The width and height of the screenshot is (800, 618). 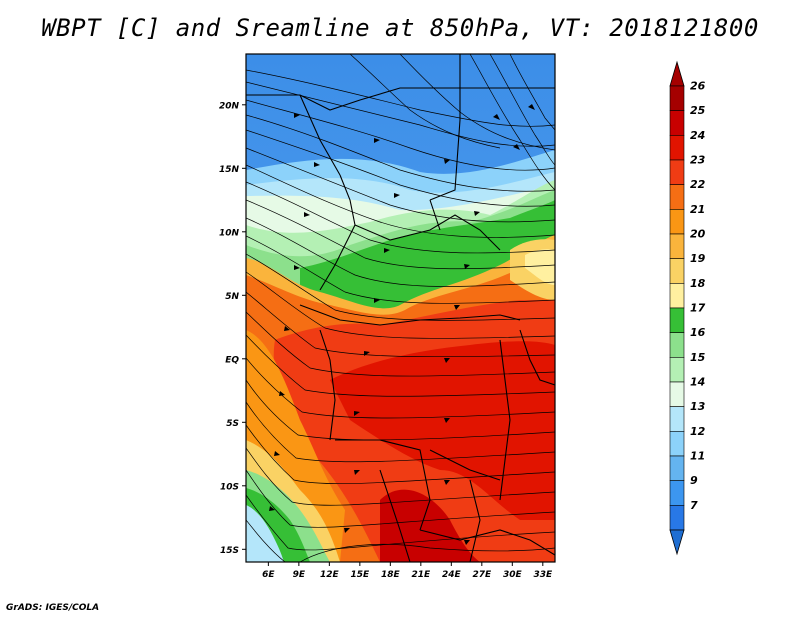 What do you see at coordinates (677, 73) in the screenshot?
I see `colorbar-max-arrow` at bounding box center [677, 73].